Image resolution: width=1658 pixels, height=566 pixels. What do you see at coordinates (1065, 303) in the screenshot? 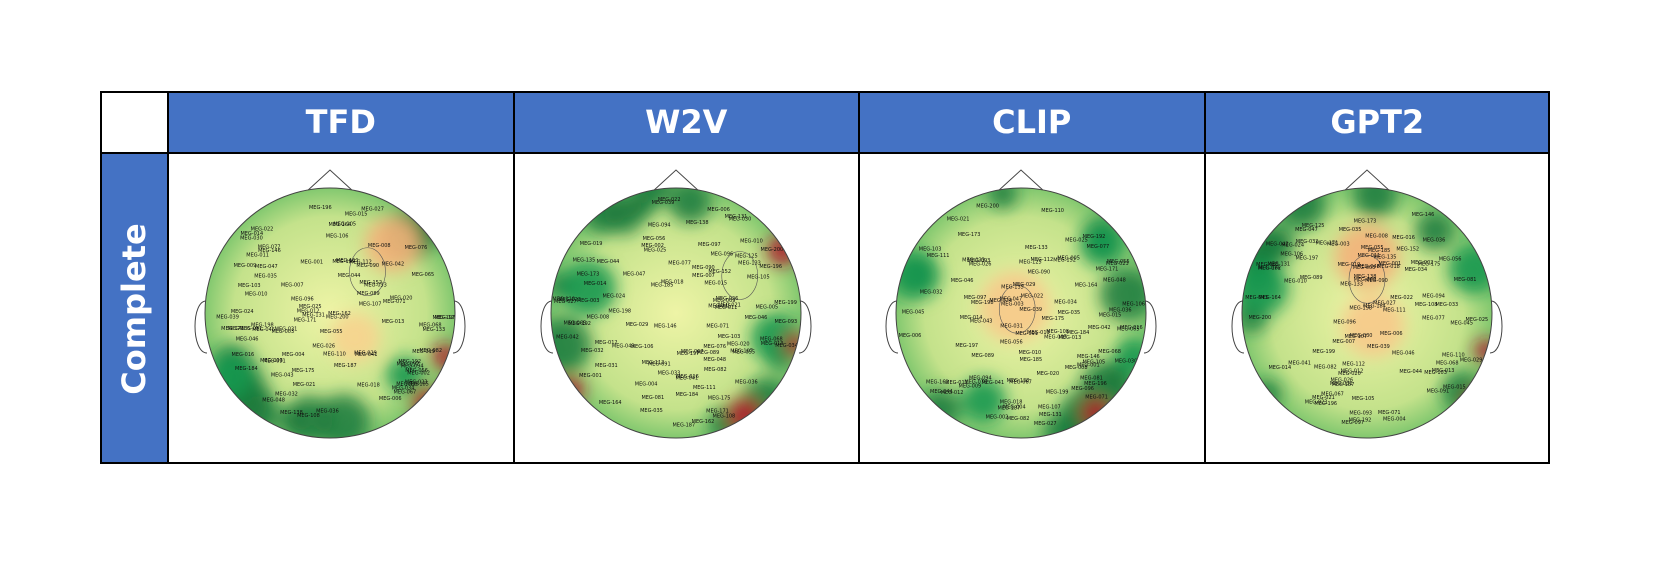
I see `sensor-label: MEG-034` at bounding box center [1065, 303].